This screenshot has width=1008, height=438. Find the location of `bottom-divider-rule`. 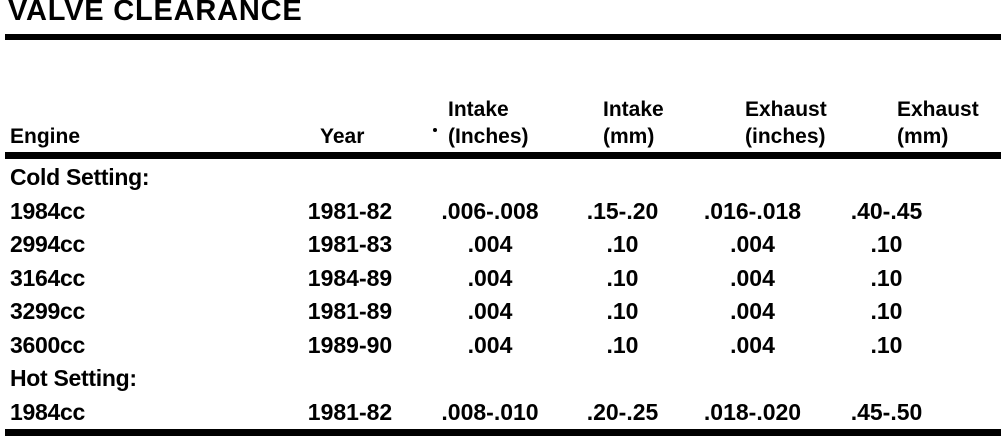

bottom-divider-rule is located at coordinates (503, 432).